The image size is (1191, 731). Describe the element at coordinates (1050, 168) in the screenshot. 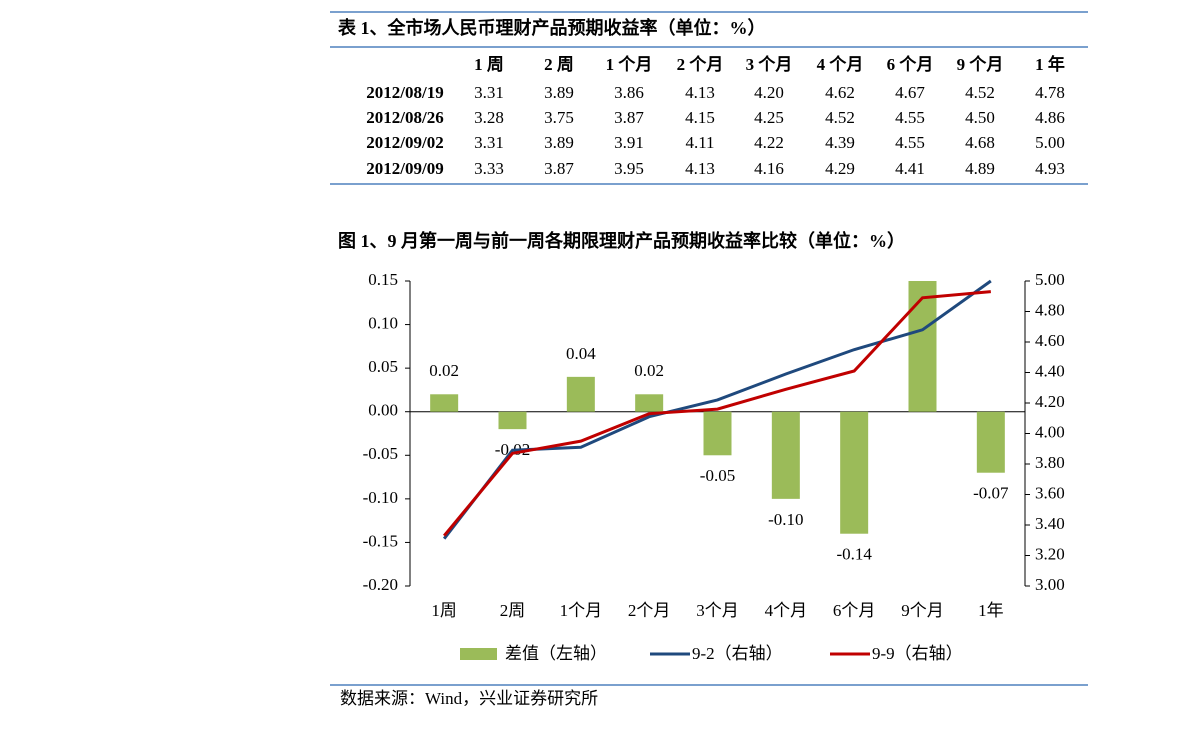

I see `cell: 4.93` at that location.